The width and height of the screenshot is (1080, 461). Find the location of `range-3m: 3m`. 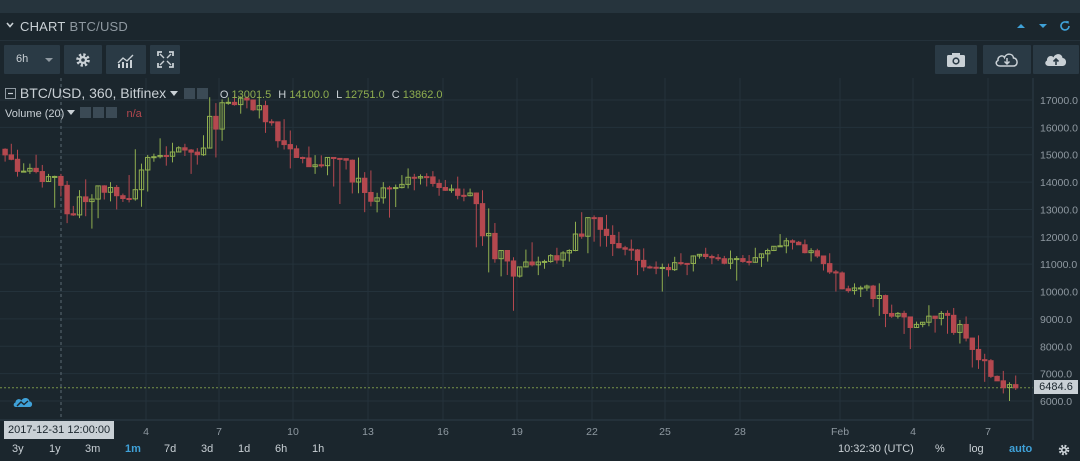

range-3m: 3m is located at coordinates (93, 449).